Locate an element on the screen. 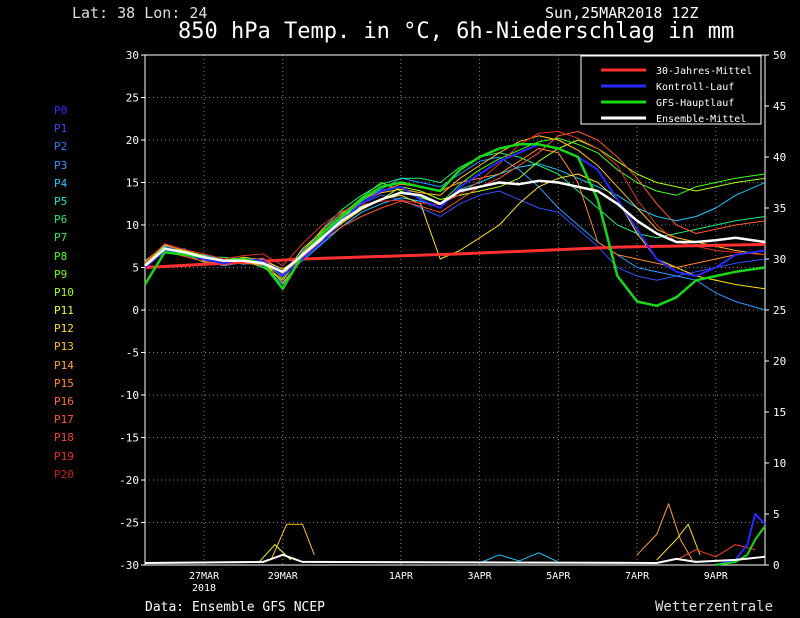 The height and width of the screenshot is (618, 800). member-label-p14: P14 is located at coordinates (64, 365).